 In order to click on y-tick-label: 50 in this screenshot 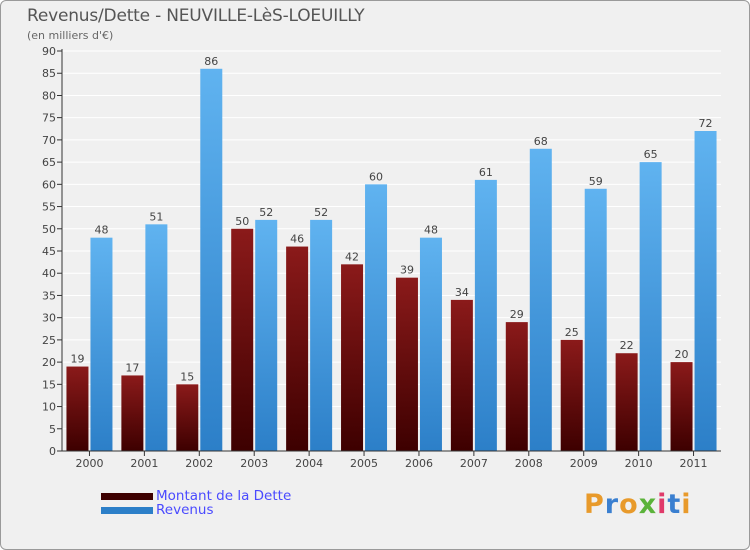, I will do `click(49, 229)`.